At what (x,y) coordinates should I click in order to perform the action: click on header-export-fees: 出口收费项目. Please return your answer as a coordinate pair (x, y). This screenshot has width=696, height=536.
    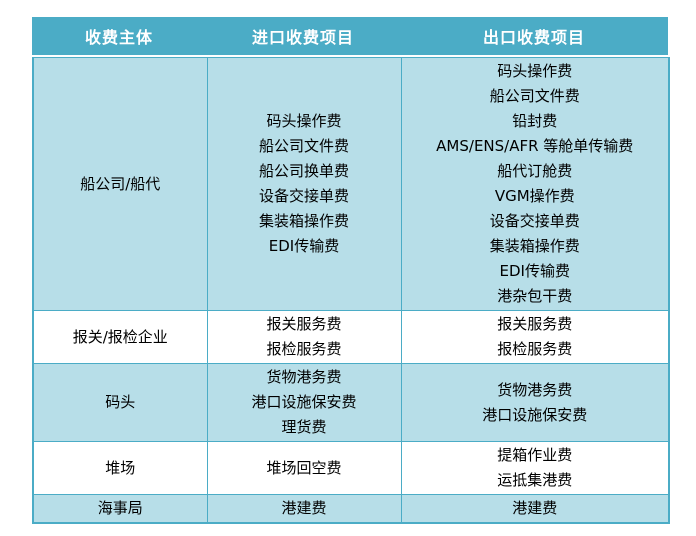
    Looking at the image, I should click on (533, 37).